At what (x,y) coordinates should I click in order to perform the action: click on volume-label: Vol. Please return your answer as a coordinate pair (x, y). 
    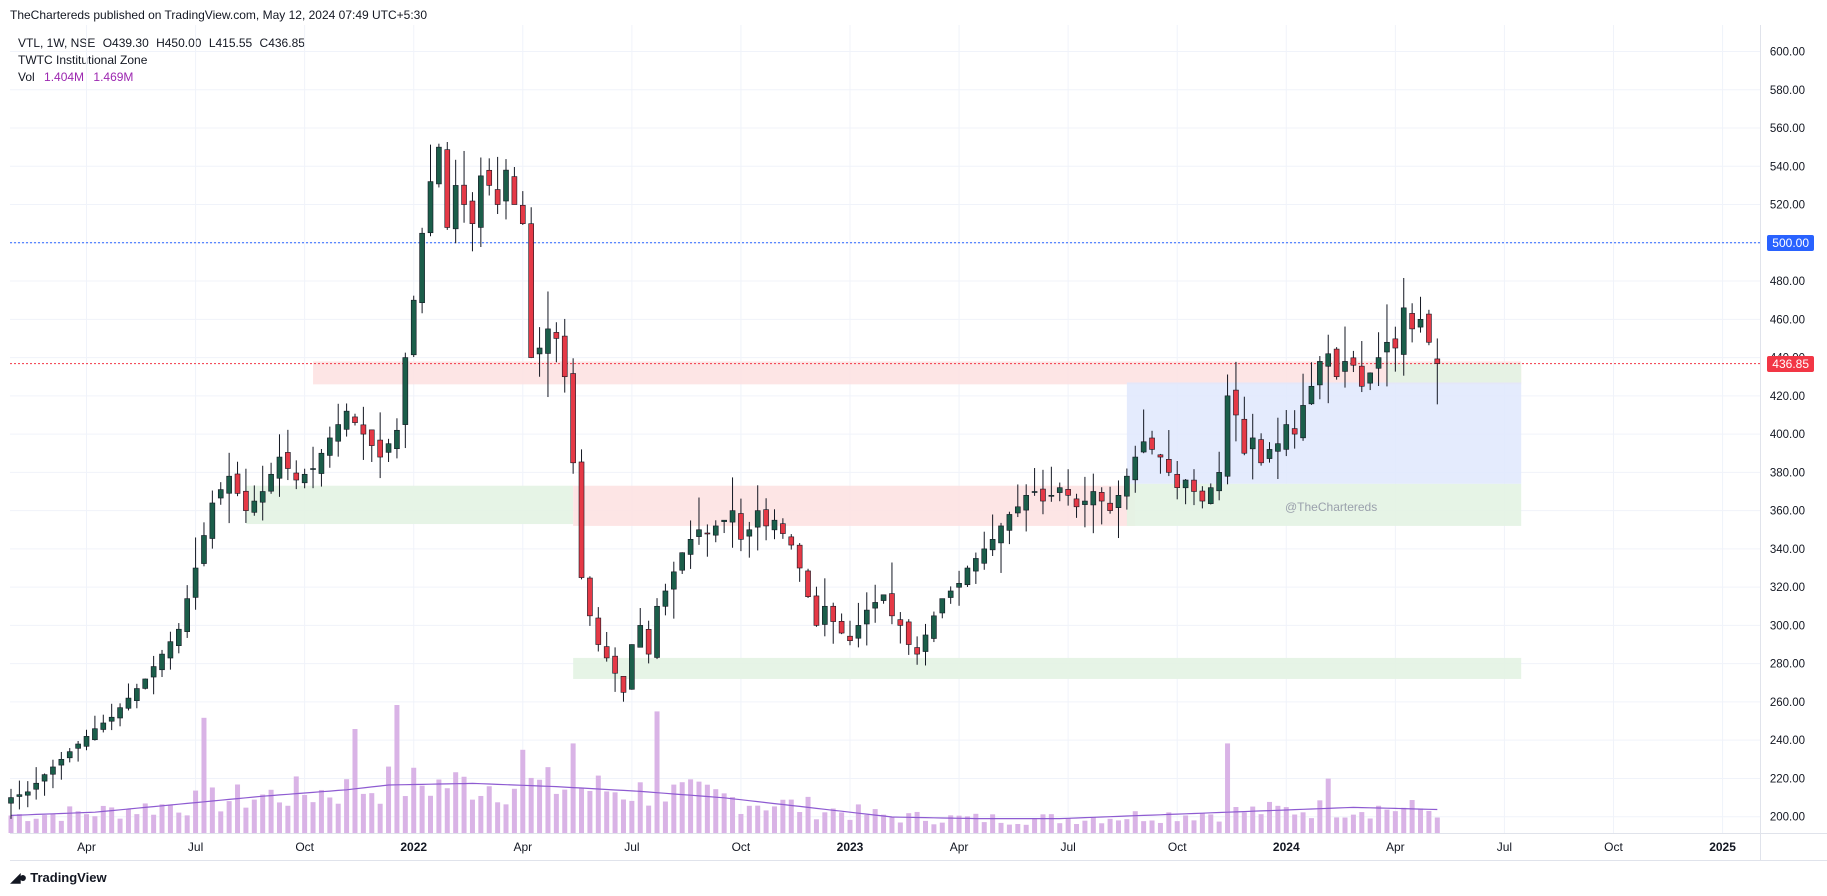
    Looking at the image, I should click on (26, 77).